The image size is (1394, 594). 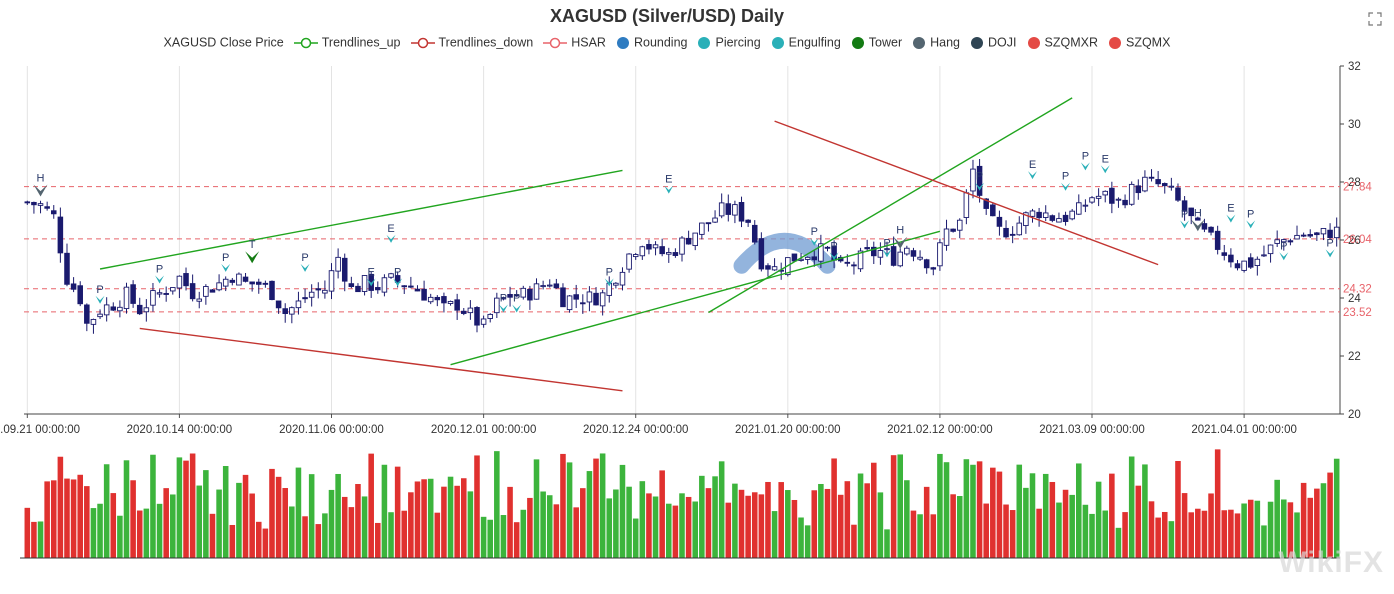 I want to click on x-tick-label: 2020.11.06 00:00:00, so click(x=331, y=430).